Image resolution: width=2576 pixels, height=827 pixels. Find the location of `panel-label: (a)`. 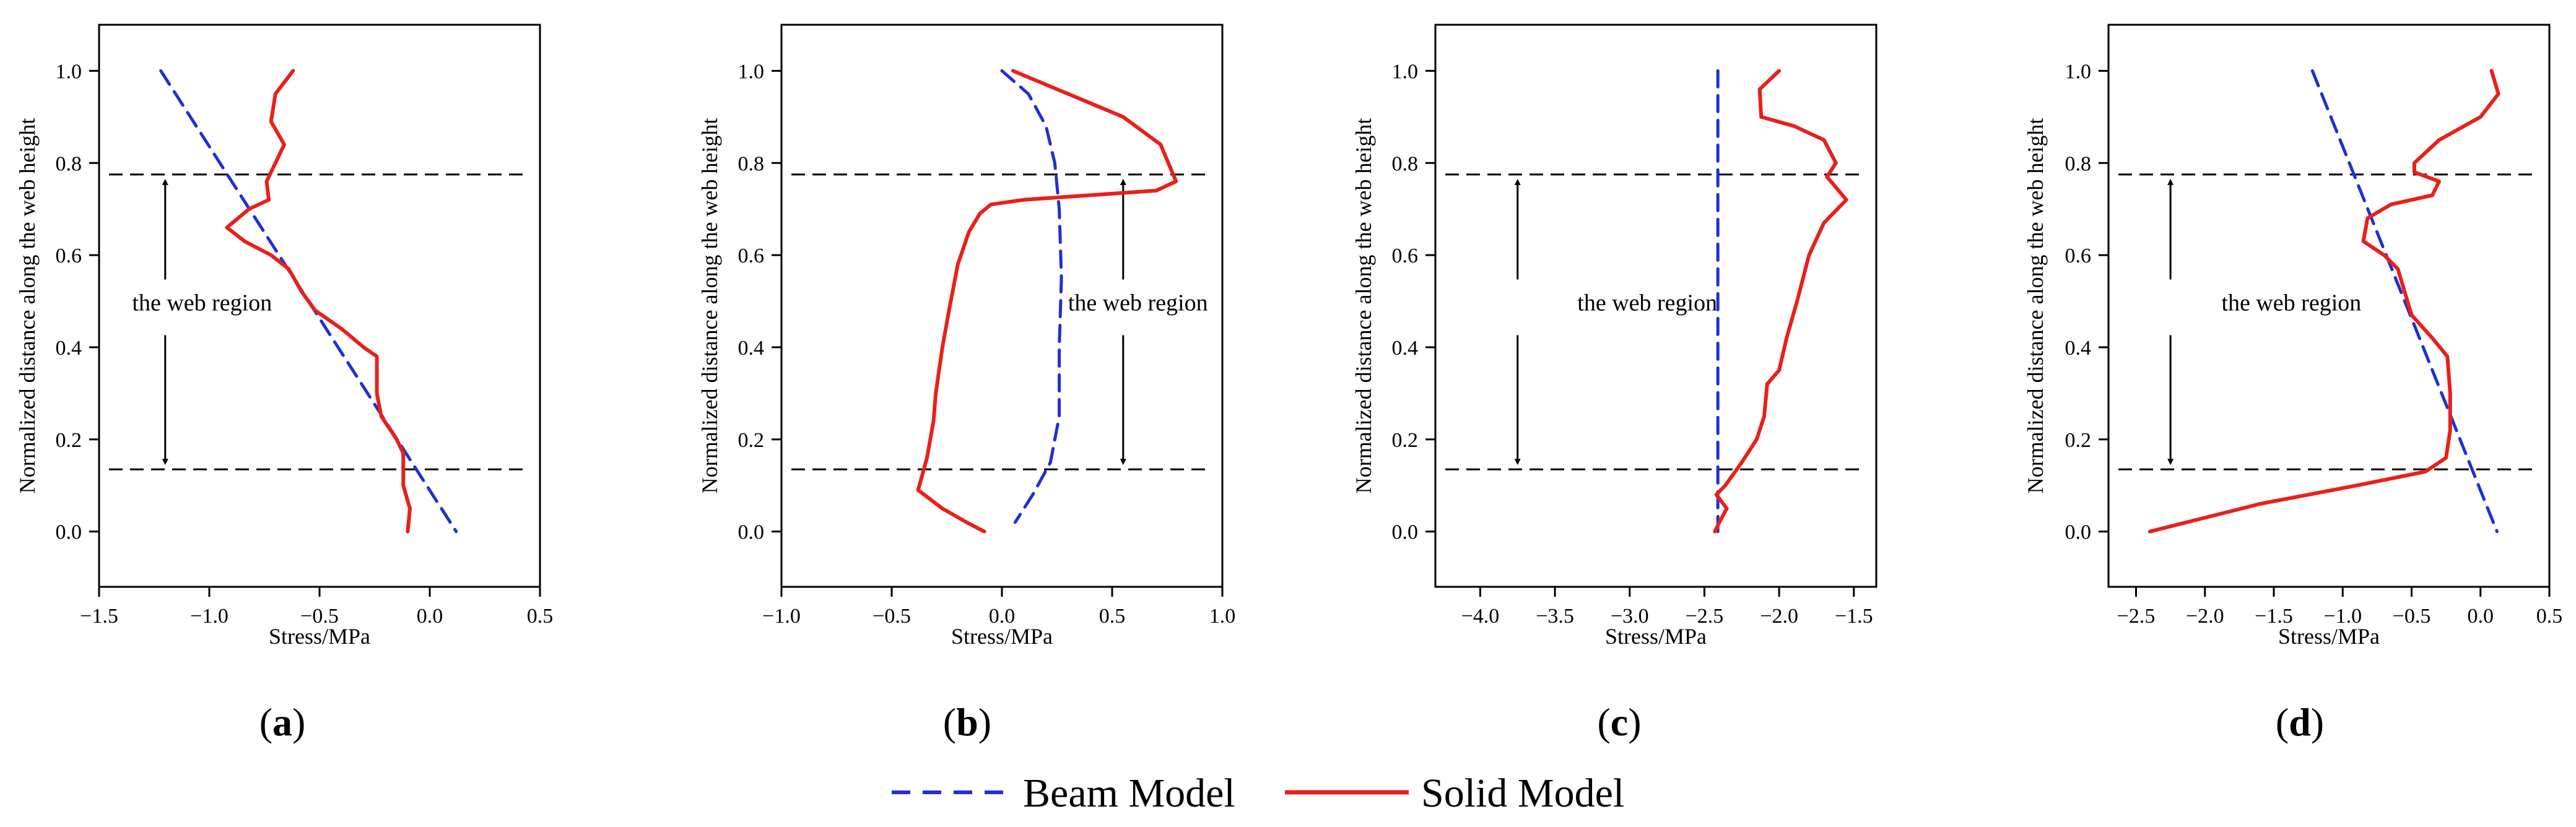

panel-label: (a) is located at coordinates (282, 722).